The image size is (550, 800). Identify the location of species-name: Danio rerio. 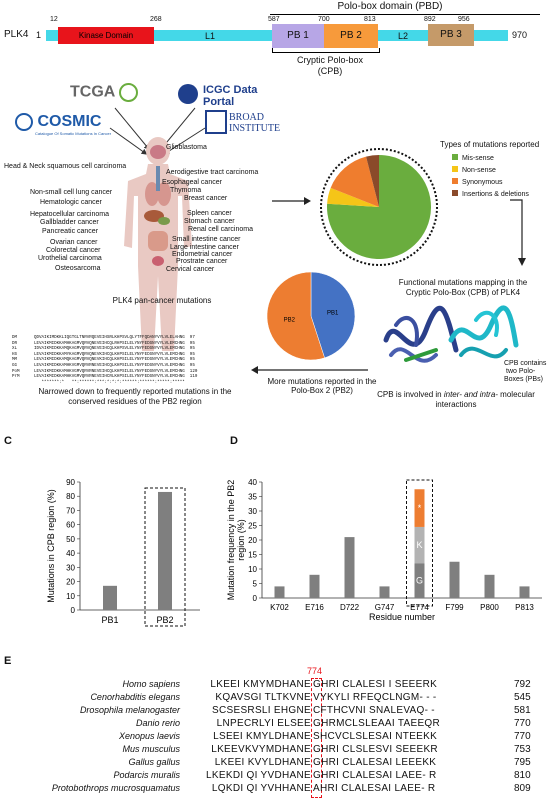
(157, 723).